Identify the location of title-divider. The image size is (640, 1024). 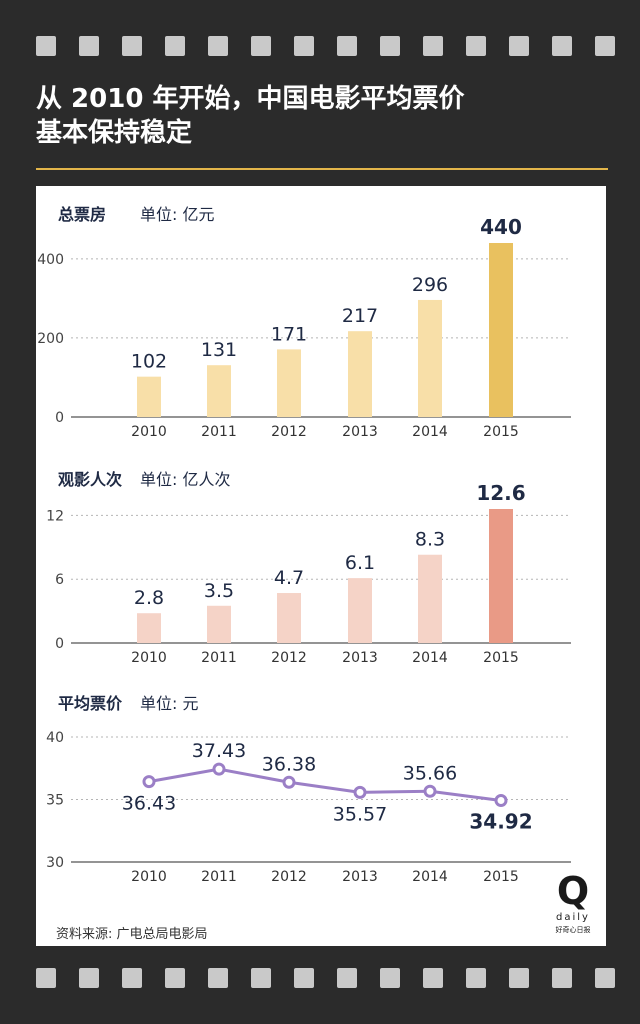
(322, 169).